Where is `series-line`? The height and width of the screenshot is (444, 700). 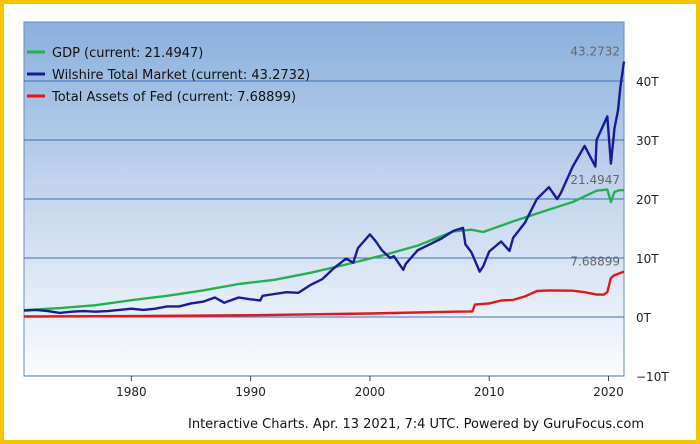 series-line is located at coordinates (324, 294).